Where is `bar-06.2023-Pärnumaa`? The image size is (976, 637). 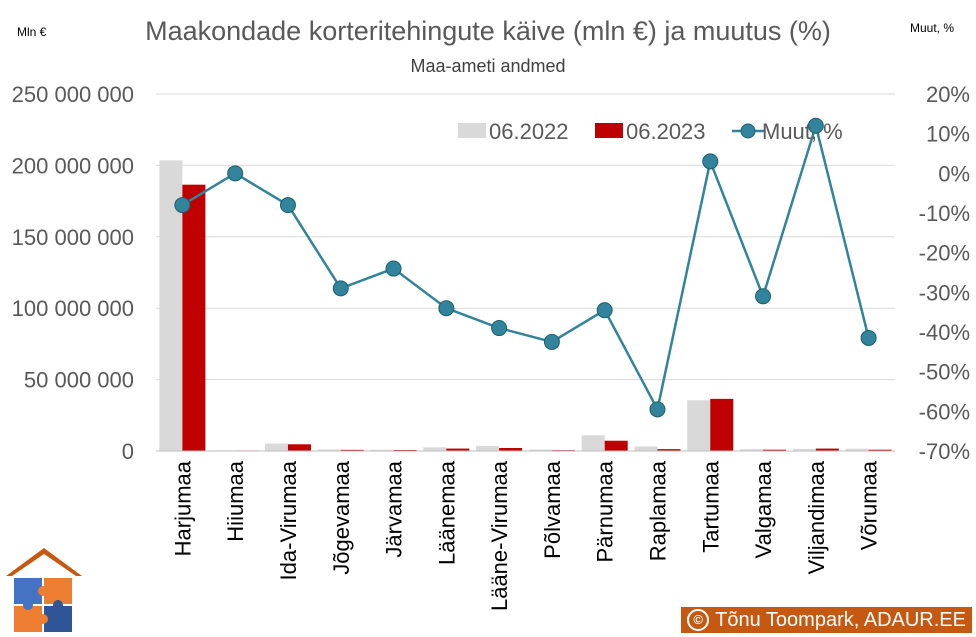
bar-06.2023-Pärnumaa is located at coordinates (616, 445).